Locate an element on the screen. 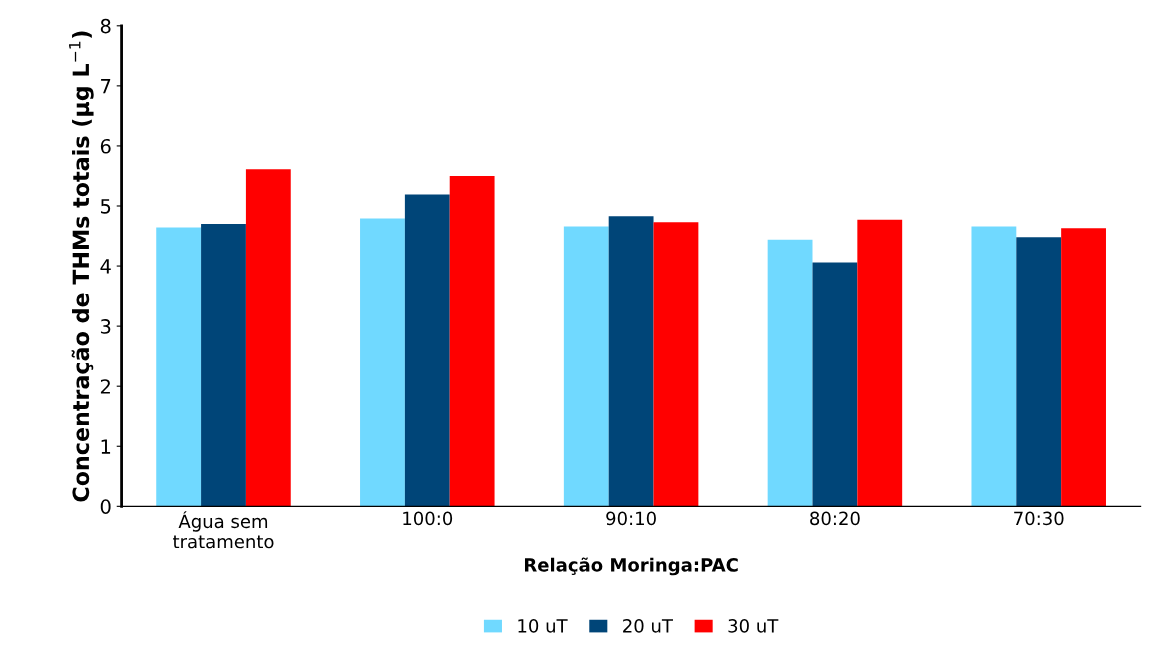 The width and height of the screenshot is (1158, 645). y-tick-label: 5 is located at coordinates (106, 206).